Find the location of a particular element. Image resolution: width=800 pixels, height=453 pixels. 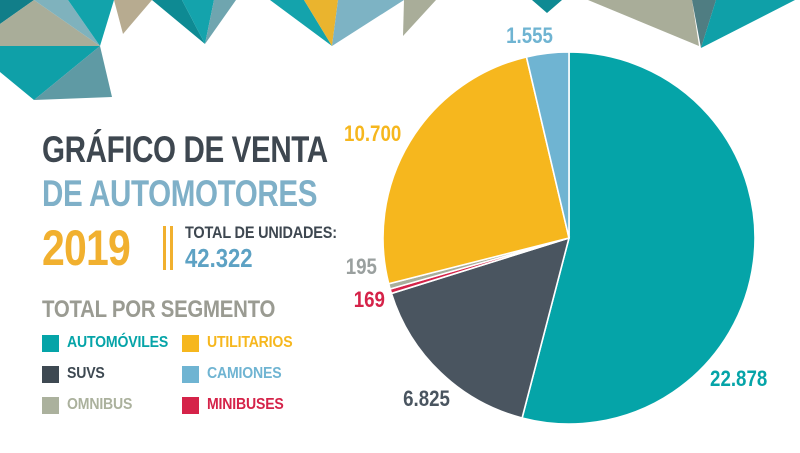

legend-label: OMNIBUS is located at coordinates (100, 404).